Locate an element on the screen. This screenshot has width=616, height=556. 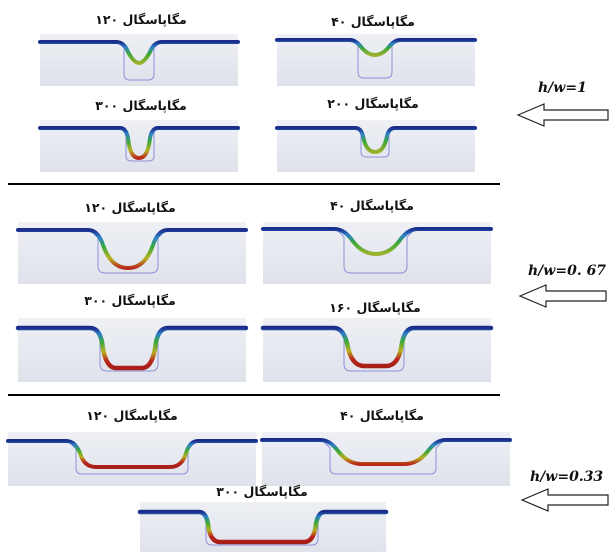
ratio-label: h/w=1 is located at coordinates (562, 88).